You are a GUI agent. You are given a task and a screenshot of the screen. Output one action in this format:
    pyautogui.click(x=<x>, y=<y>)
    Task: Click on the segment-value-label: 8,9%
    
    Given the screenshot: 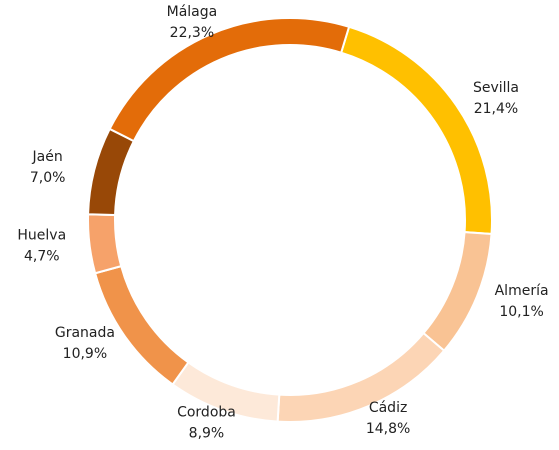 What is the action you would take?
    pyautogui.click(x=207, y=434)
    